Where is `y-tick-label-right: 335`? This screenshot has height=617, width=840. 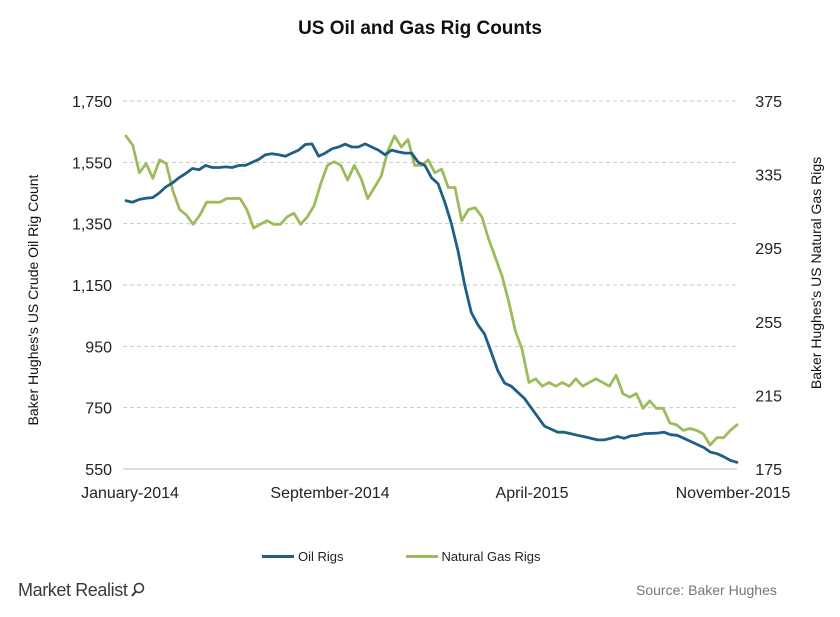 y-tick-label-right: 335 is located at coordinates (768, 176).